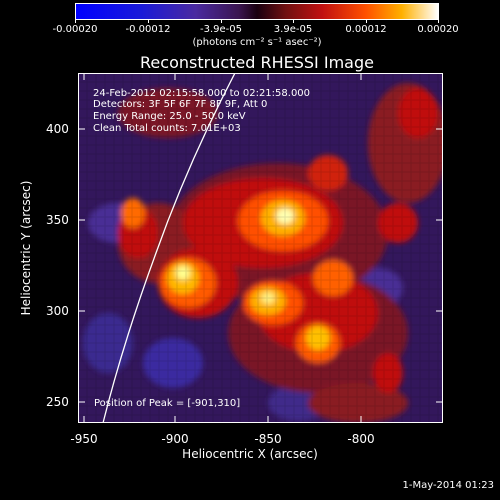 The image size is (500, 500). Describe the element at coordinates (448, 485) in the screenshot. I see `timestamp: 1-May-2014 01:23` at that location.